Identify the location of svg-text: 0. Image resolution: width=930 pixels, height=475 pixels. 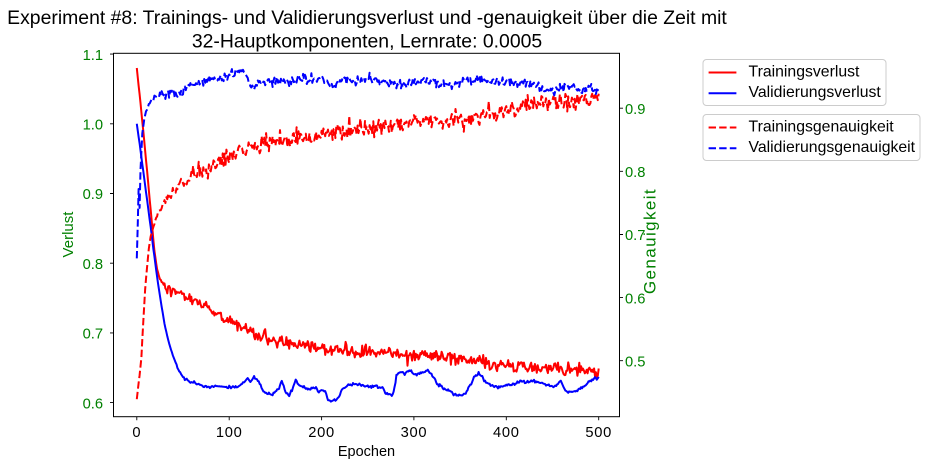
(136, 433).